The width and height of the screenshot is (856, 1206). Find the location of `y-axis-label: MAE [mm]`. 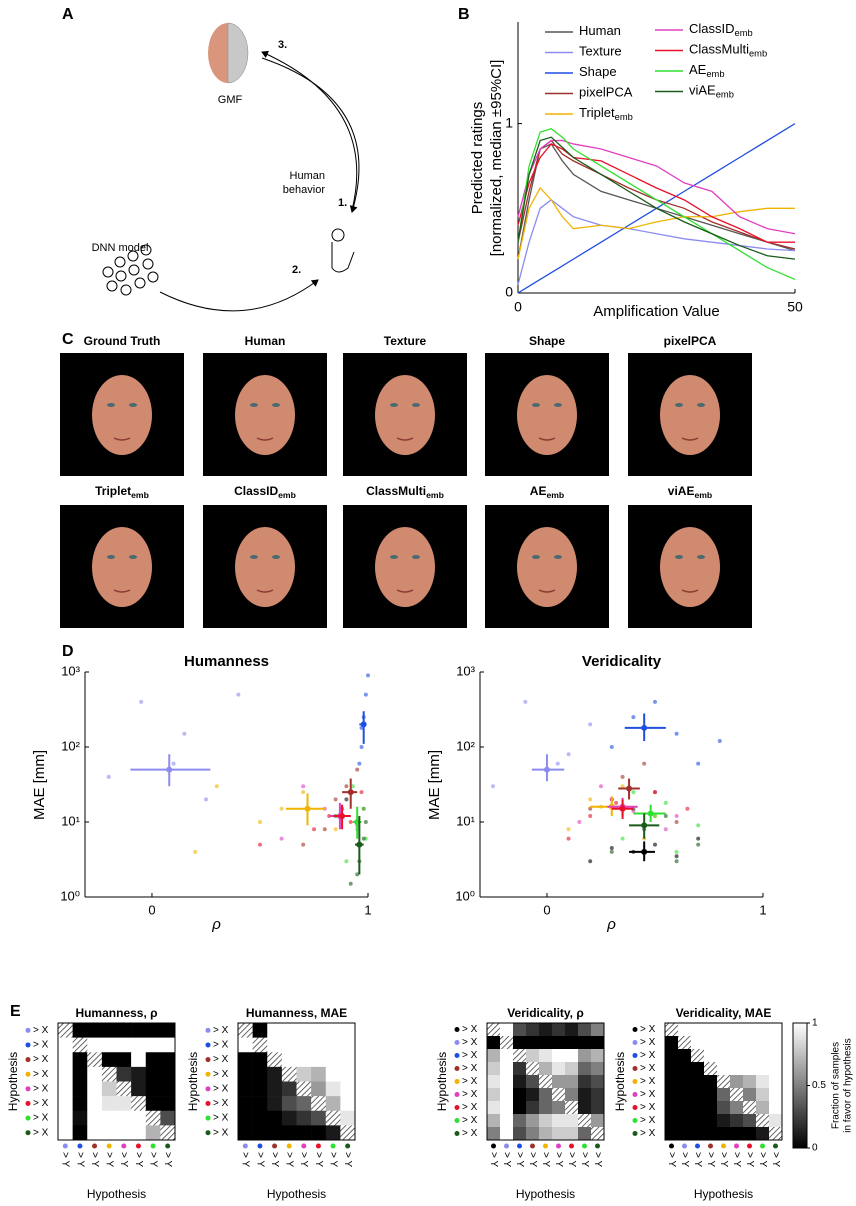

y-axis-label: MAE [mm] is located at coordinates (39, 785).